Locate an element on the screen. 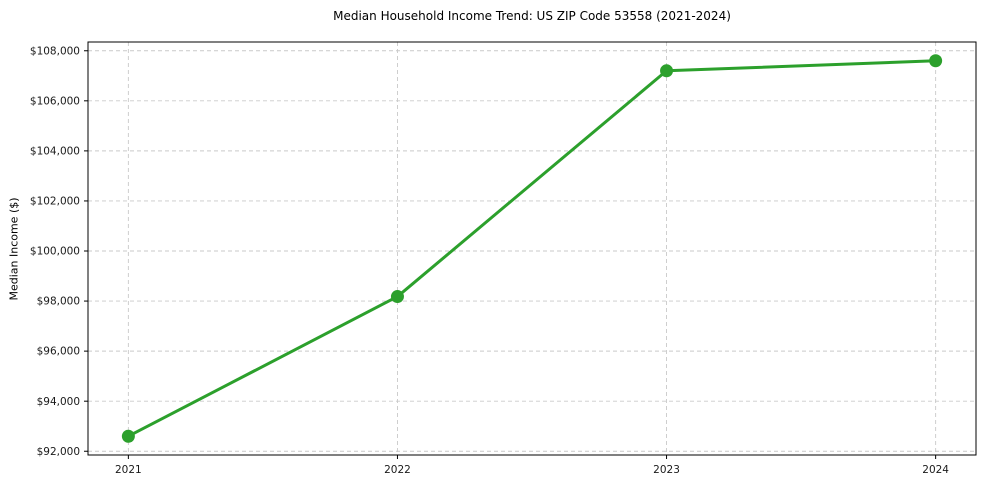 This screenshot has height=490, width=989. y-tick-label: $92,000 is located at coordinates (58, 452).